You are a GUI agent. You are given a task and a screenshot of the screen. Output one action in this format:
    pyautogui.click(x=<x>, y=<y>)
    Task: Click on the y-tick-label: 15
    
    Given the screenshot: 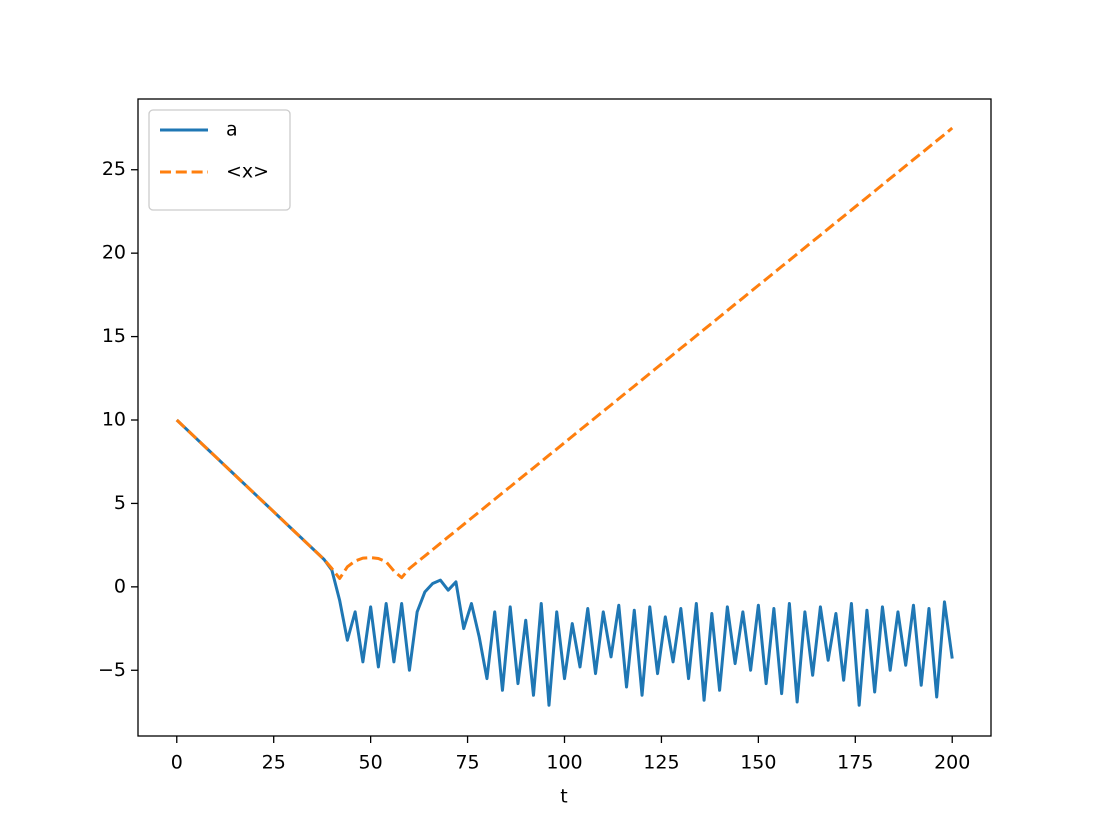 What is the action you would take?
    pyautogui.click(x=114, y=336)
    